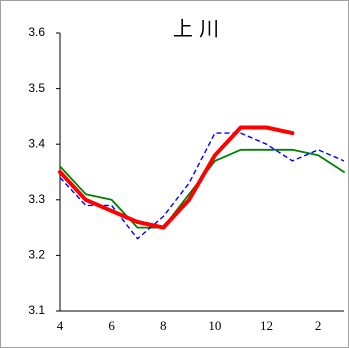 The width and height of the screenshot is (349, 348). What do you see at coordinates (60, 325) in the screenshot?
I see `x-tick-label: 4` at bounding box center [60, 325].